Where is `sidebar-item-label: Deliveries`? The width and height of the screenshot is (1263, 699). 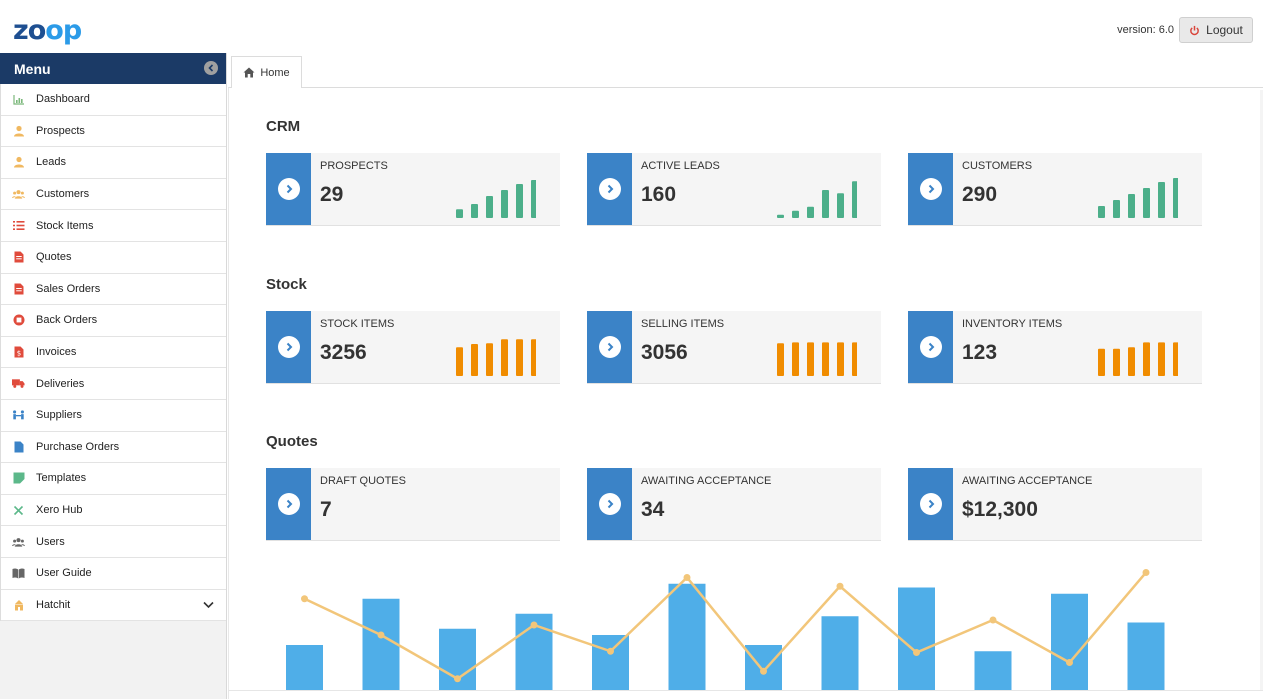 sidebar-item-label: Deliveries is located at coordinates (60, 383).